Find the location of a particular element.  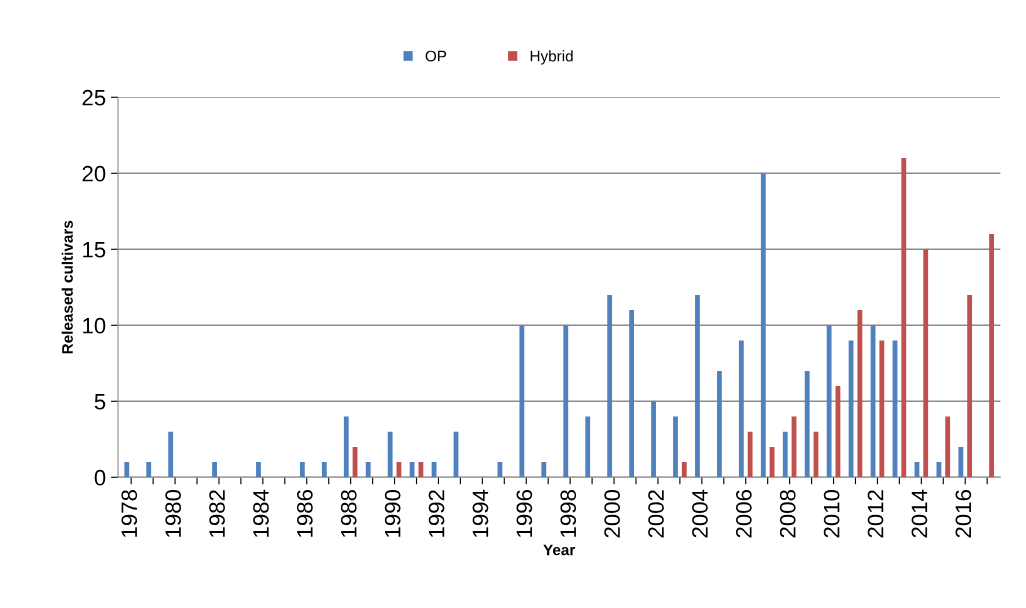

x-tick-label: 2014 is located at coordinates (919, 513).